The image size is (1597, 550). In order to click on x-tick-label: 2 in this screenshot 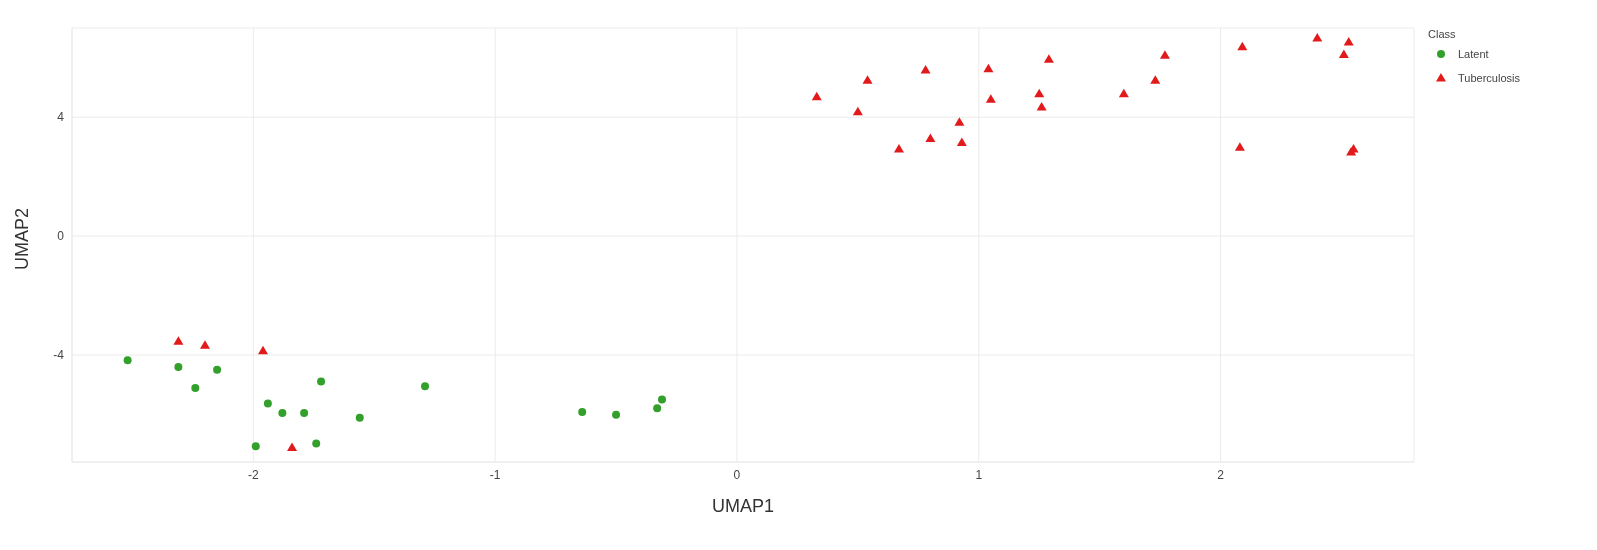, I will do `click(1221, 474)`.